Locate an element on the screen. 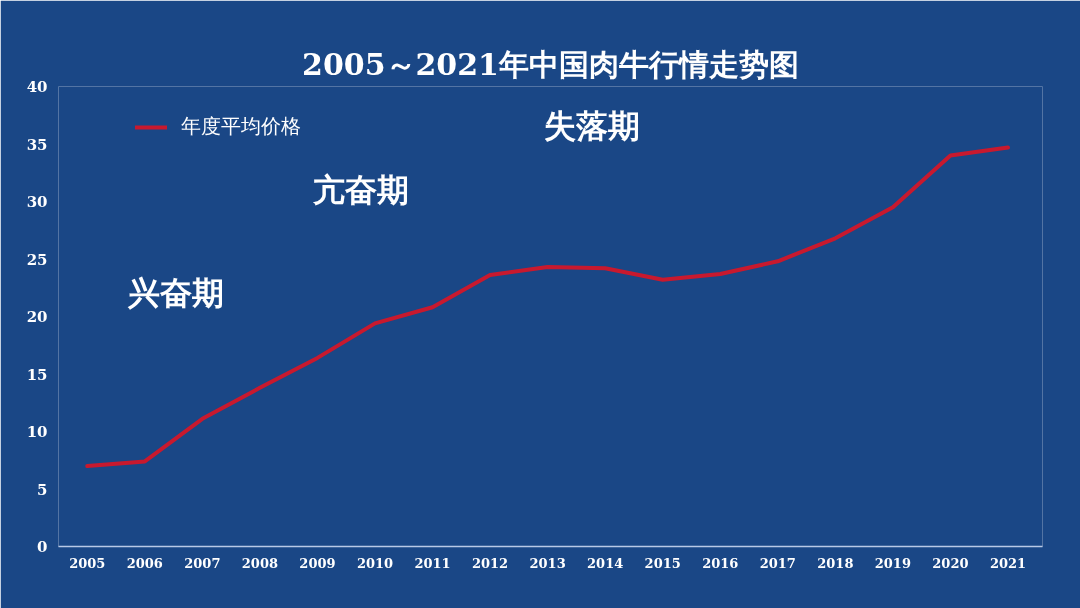 This screenshot has width=1080, height=608. y-tick-label: 35 is located at coordinates (37, 144).